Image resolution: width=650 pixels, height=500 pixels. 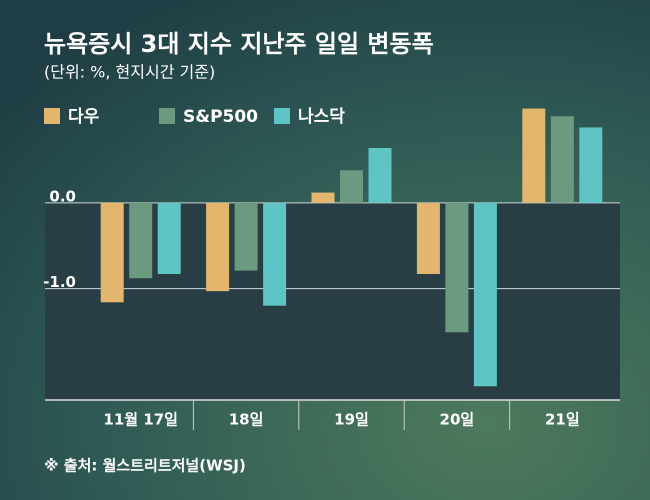 I want to click on legend-label: 나스닥, so click(x=321, y=117).